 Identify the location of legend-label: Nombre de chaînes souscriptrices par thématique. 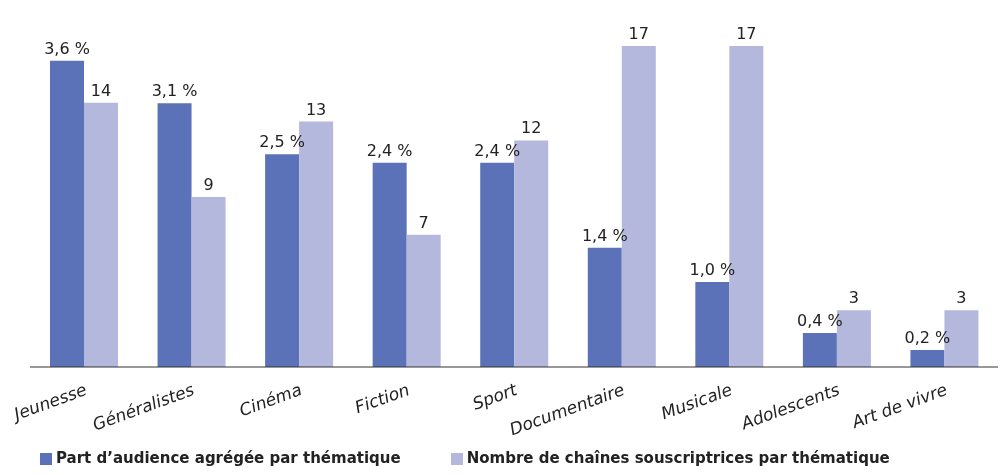
(678, 458).